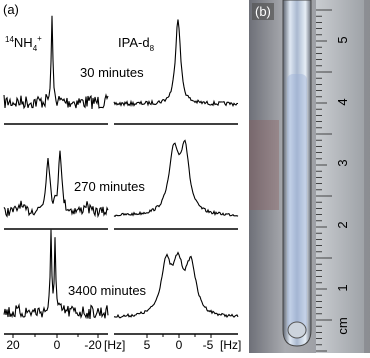  I want to click on nucleus-label: 14NH4+, so click(23, 43).